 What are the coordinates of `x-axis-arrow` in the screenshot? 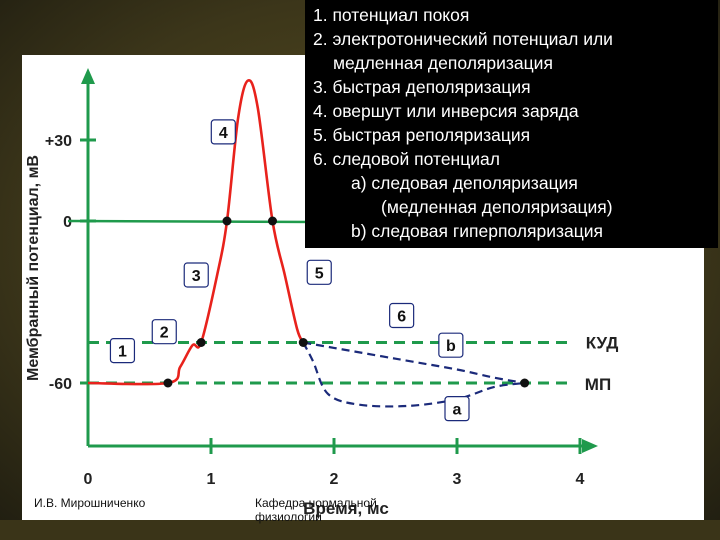 It's located at (590, 446).